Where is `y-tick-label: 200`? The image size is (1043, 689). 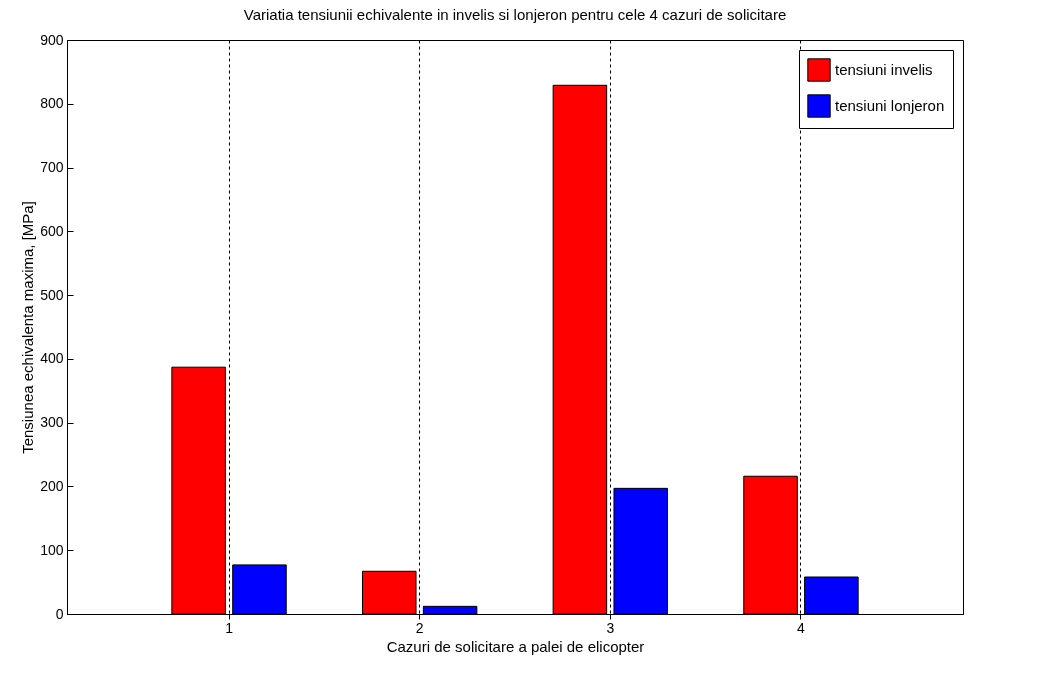 y-tick-label: 200 is located at coordinates (52, 485).